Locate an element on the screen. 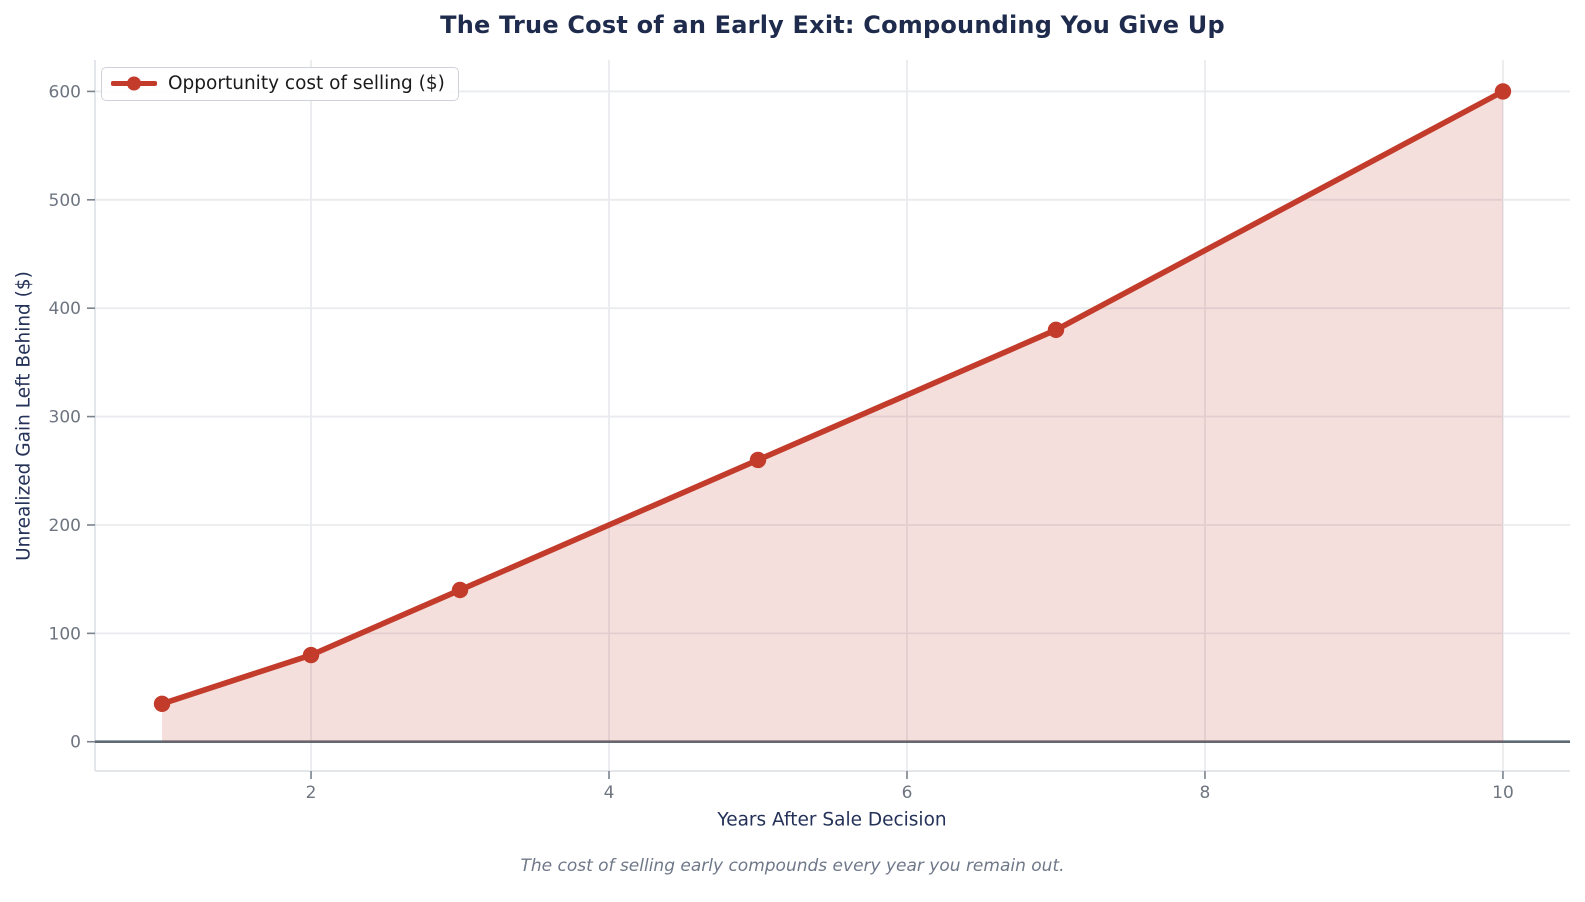  legend-label: Opportunity cost of selling ($) is located at coordinates (306, 83).